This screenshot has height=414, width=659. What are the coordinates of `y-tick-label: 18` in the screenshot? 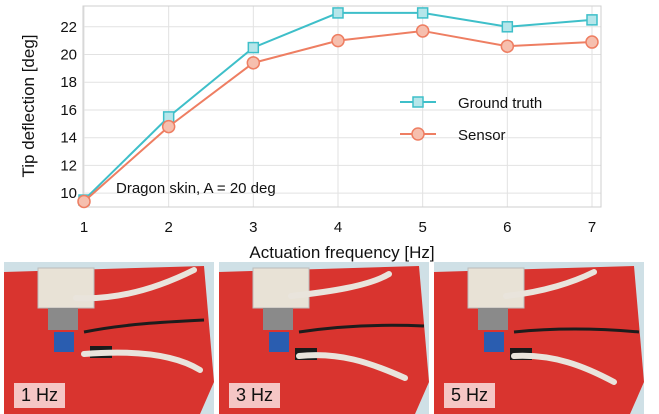 It's located at (68, 82).